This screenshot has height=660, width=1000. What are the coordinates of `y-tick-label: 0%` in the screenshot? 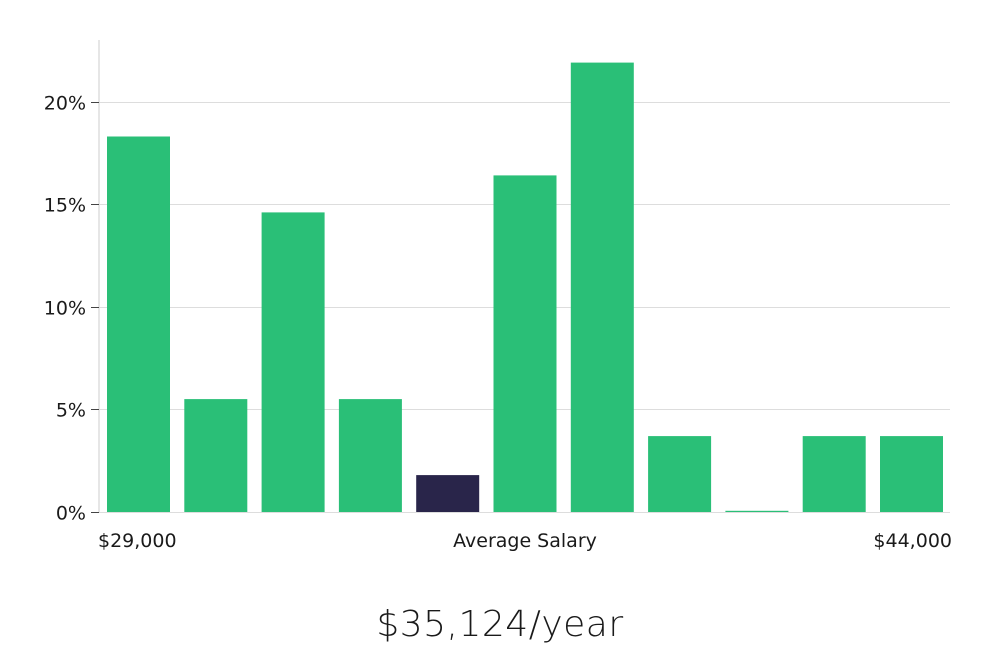 It's located at (71, 514).